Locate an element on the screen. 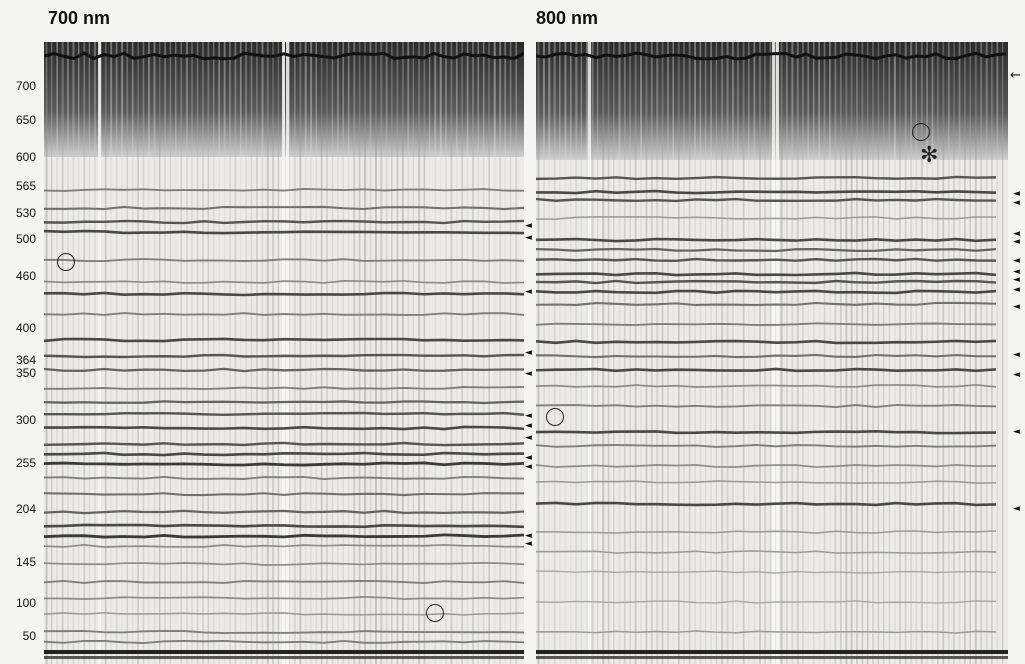  size-marker-364: 364 is located at coordinates (25, 360).